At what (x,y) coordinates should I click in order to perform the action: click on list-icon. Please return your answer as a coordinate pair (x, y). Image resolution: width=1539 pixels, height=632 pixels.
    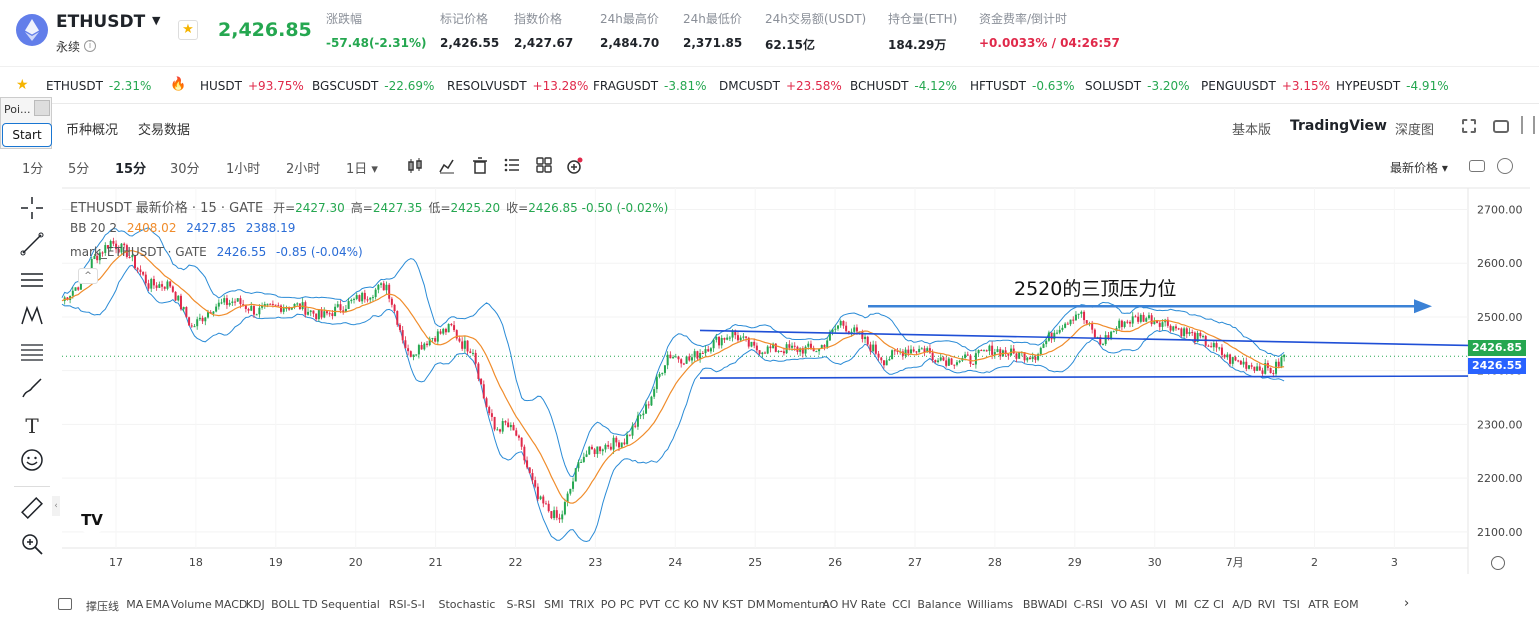
    Looking at the image, I should click on (512, 167).